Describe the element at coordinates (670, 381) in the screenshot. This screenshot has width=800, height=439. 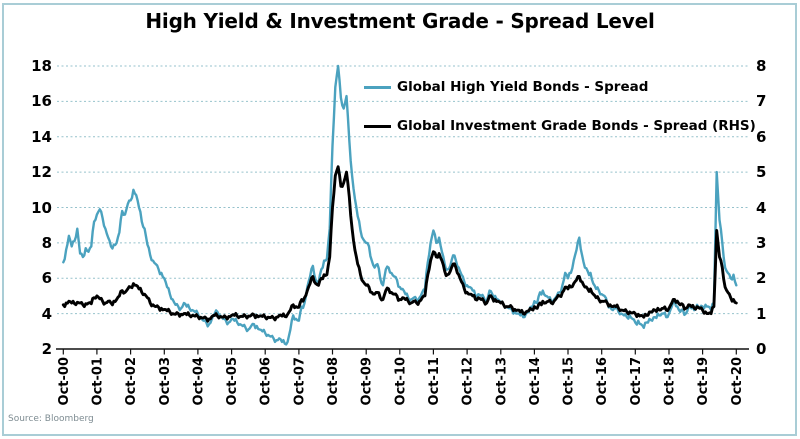
I see `x-axis-label: Oct-18` at that location.